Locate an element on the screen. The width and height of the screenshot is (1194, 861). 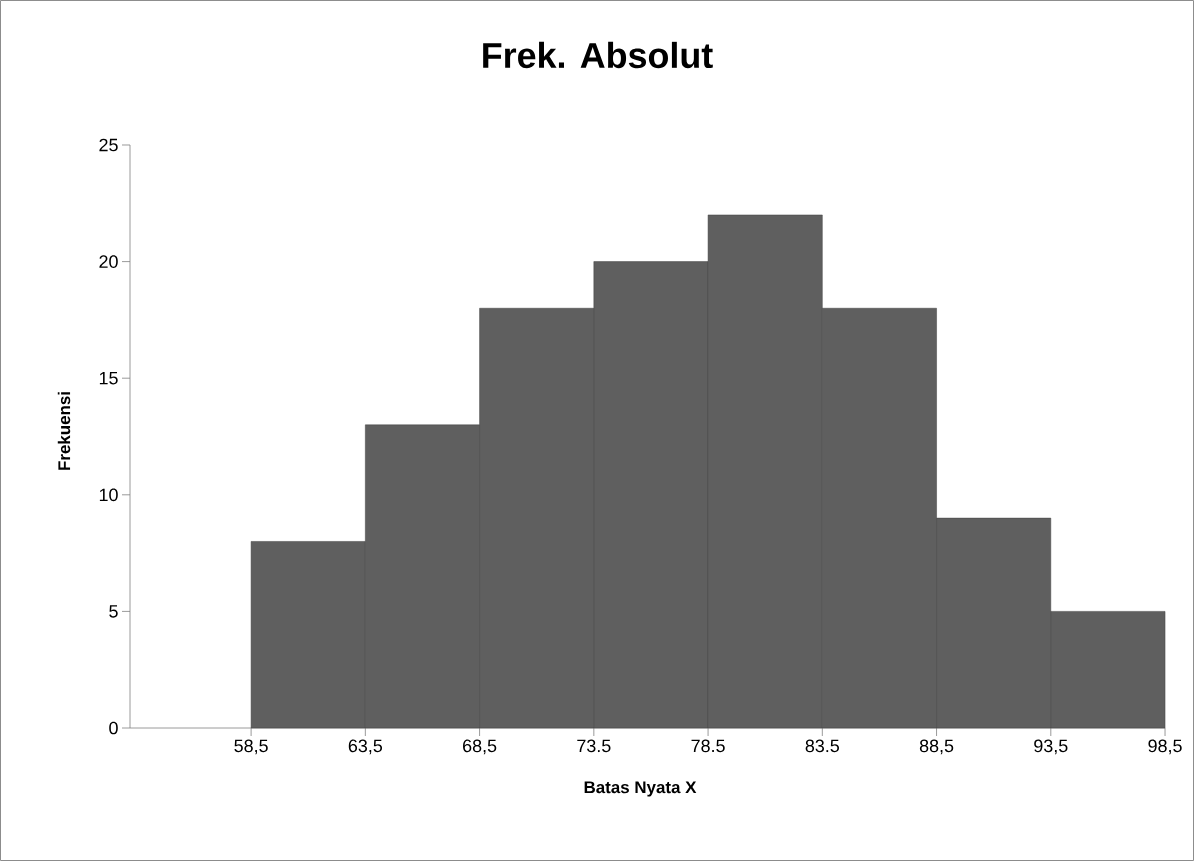
x-tick-label: 93,5 is located at coordinates (1051, 747).